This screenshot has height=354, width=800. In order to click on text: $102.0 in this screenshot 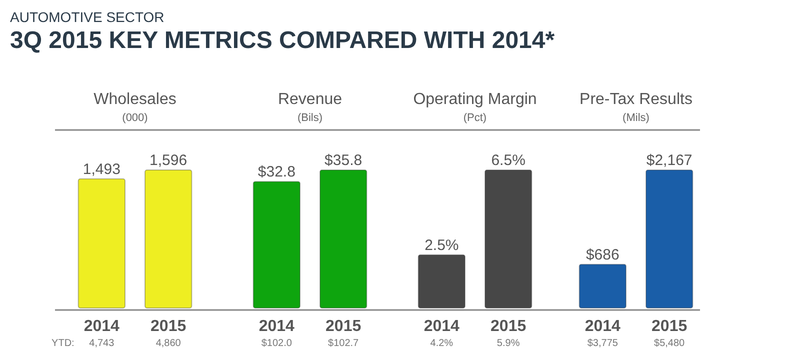, I will do `click(276, 343)`.